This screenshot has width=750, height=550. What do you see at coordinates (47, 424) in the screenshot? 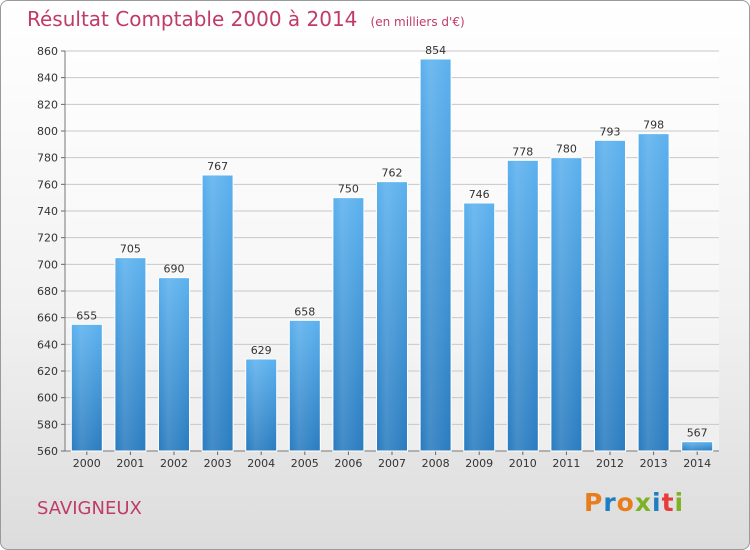
I see `y-tick-label: 580` at bounding box center [47, 424].